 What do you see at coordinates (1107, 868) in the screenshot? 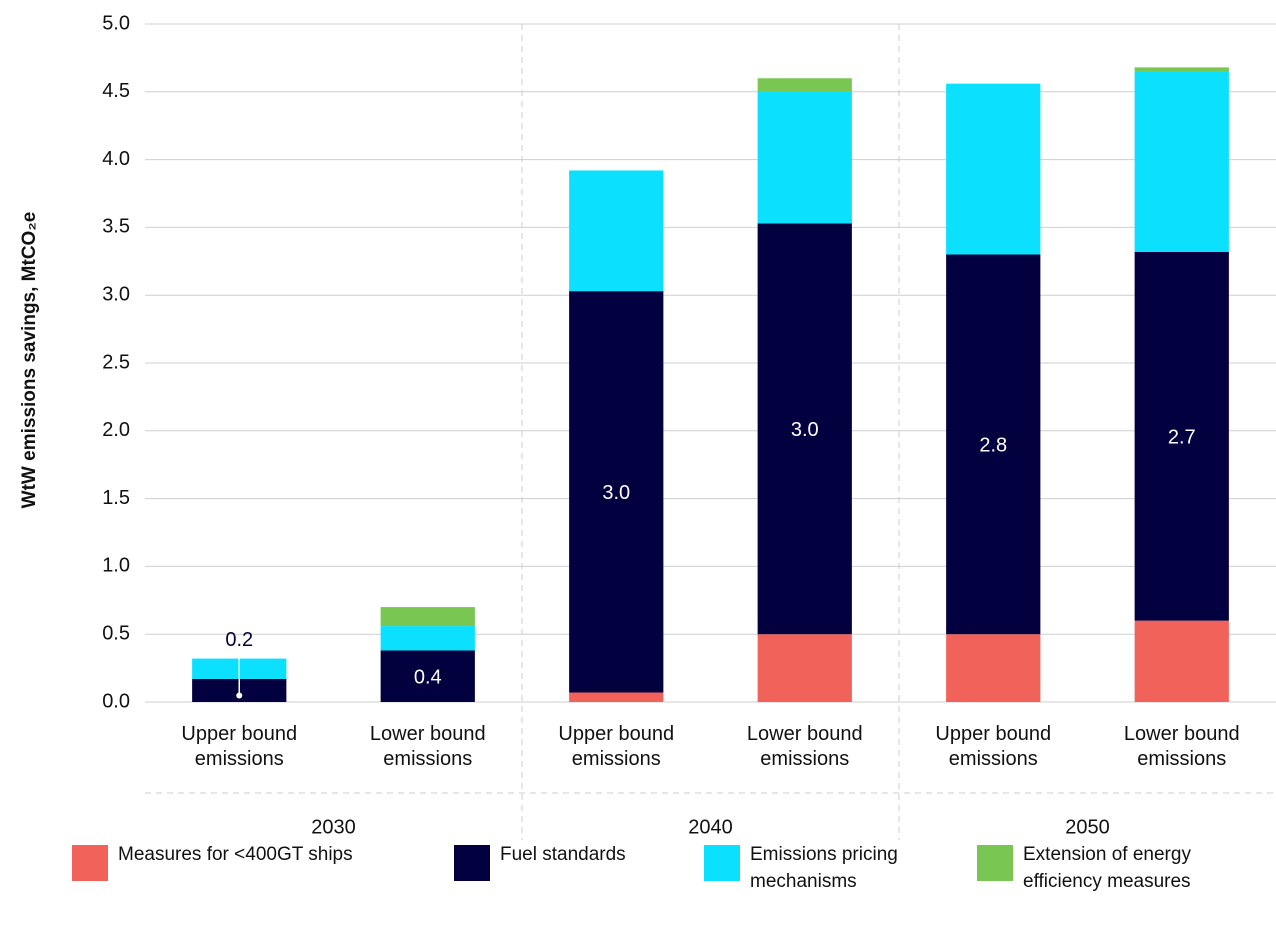
I see `legend-label: Extension of energy efficiency measures` at bounding box center [1107, 868].